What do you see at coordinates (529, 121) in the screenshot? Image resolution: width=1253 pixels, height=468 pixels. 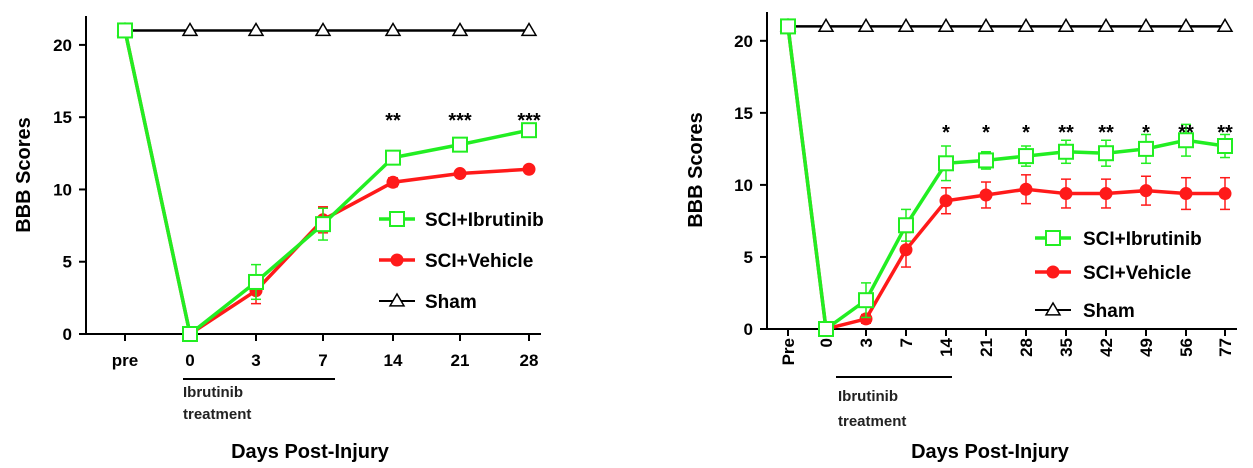 I see `significance-label: ***` at bounding box center [529, 121].